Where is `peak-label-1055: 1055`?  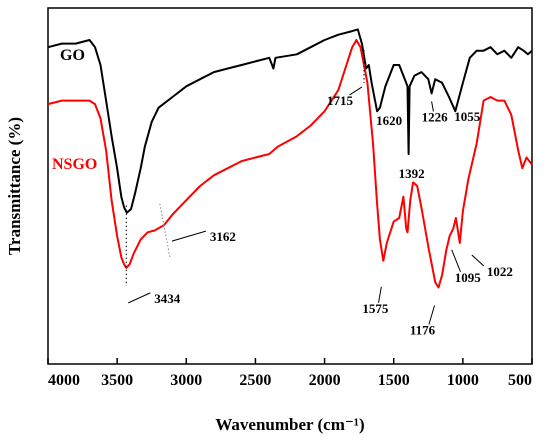 peak-label-1055: 1055 is located at coordinates (467, 116).